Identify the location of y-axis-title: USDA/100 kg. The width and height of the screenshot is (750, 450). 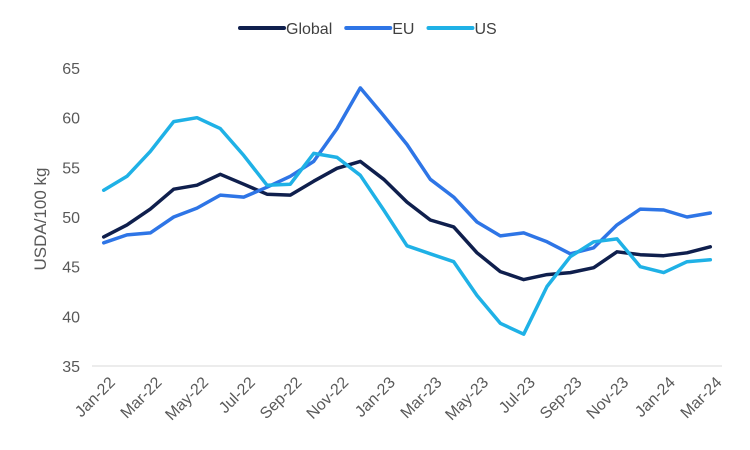
(40, 219).